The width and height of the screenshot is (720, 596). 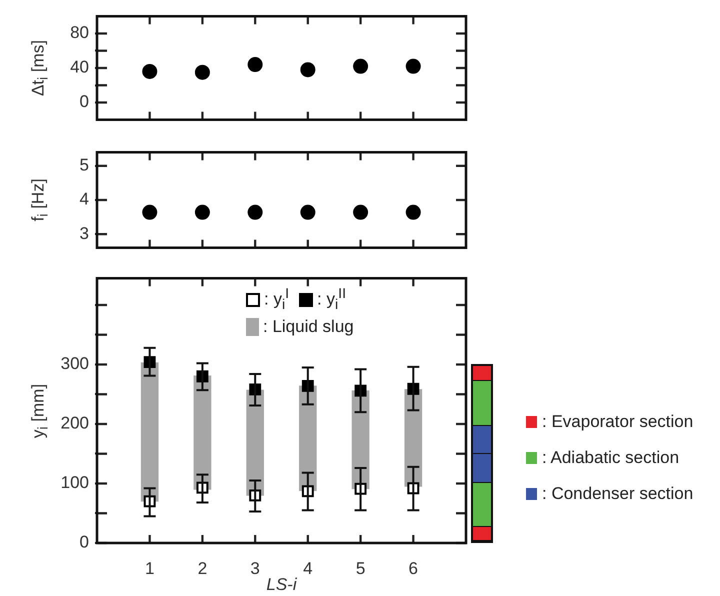 What do you see at coordinates (308, 327) in the screenshot?
I see `legend-label: : Liquid slug` at bounding box center [308, 327].